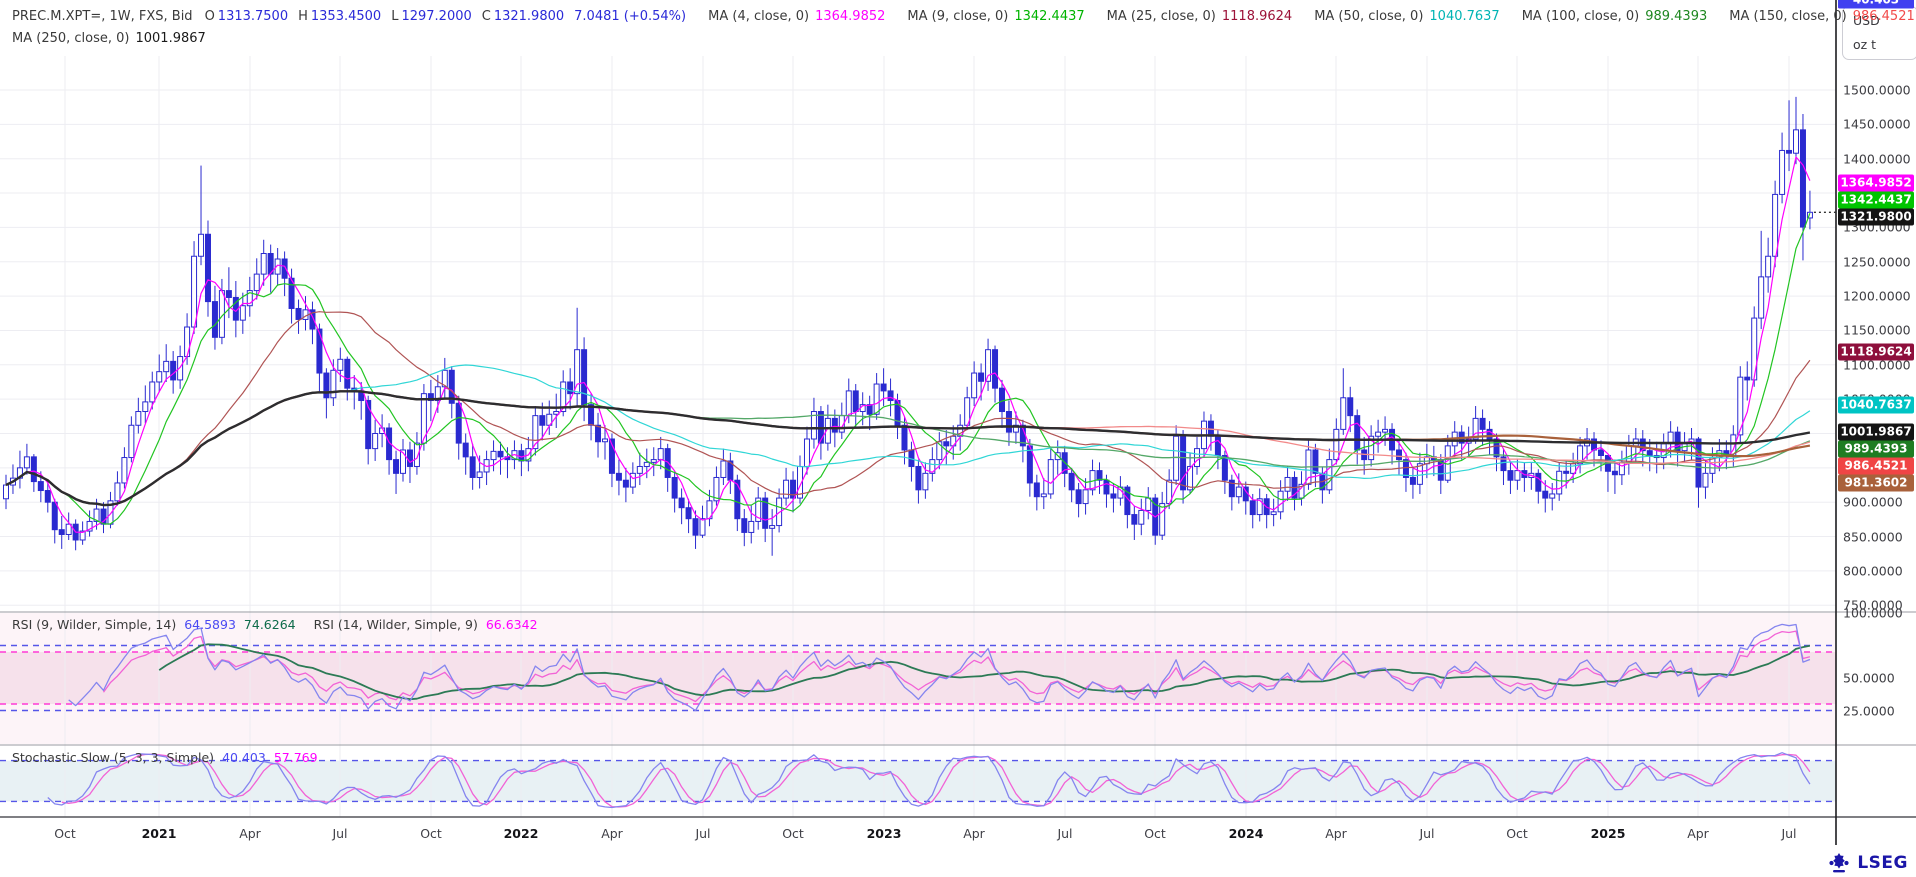 The height and width of the screenshot is (877, 1916). What do you see at coordinates (210, 624) in the screenshot?
I see `rsi9-value: 64.5893` at bounding box center [210, 624].